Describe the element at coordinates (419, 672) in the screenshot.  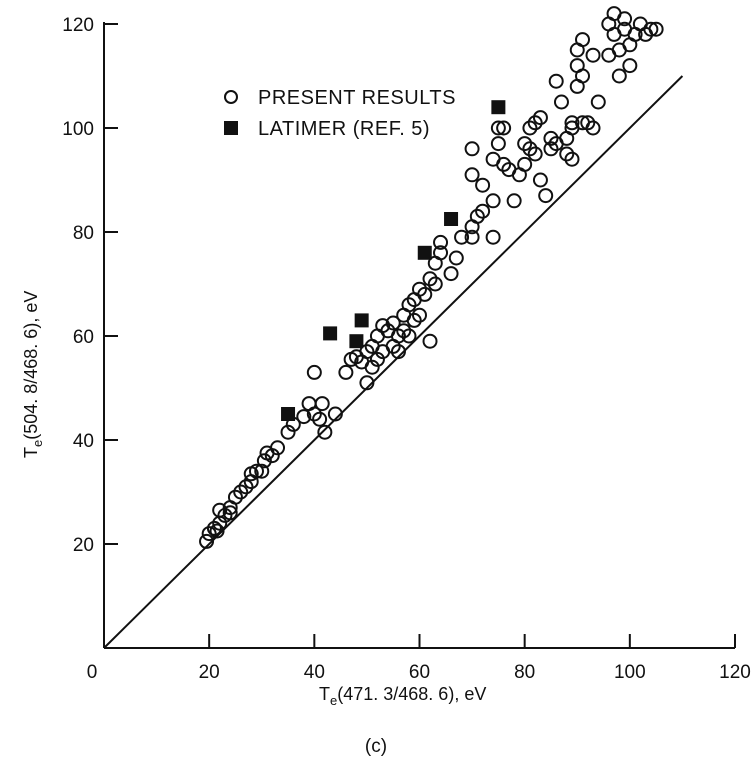
I see `x-tick-label: 60` at that location.